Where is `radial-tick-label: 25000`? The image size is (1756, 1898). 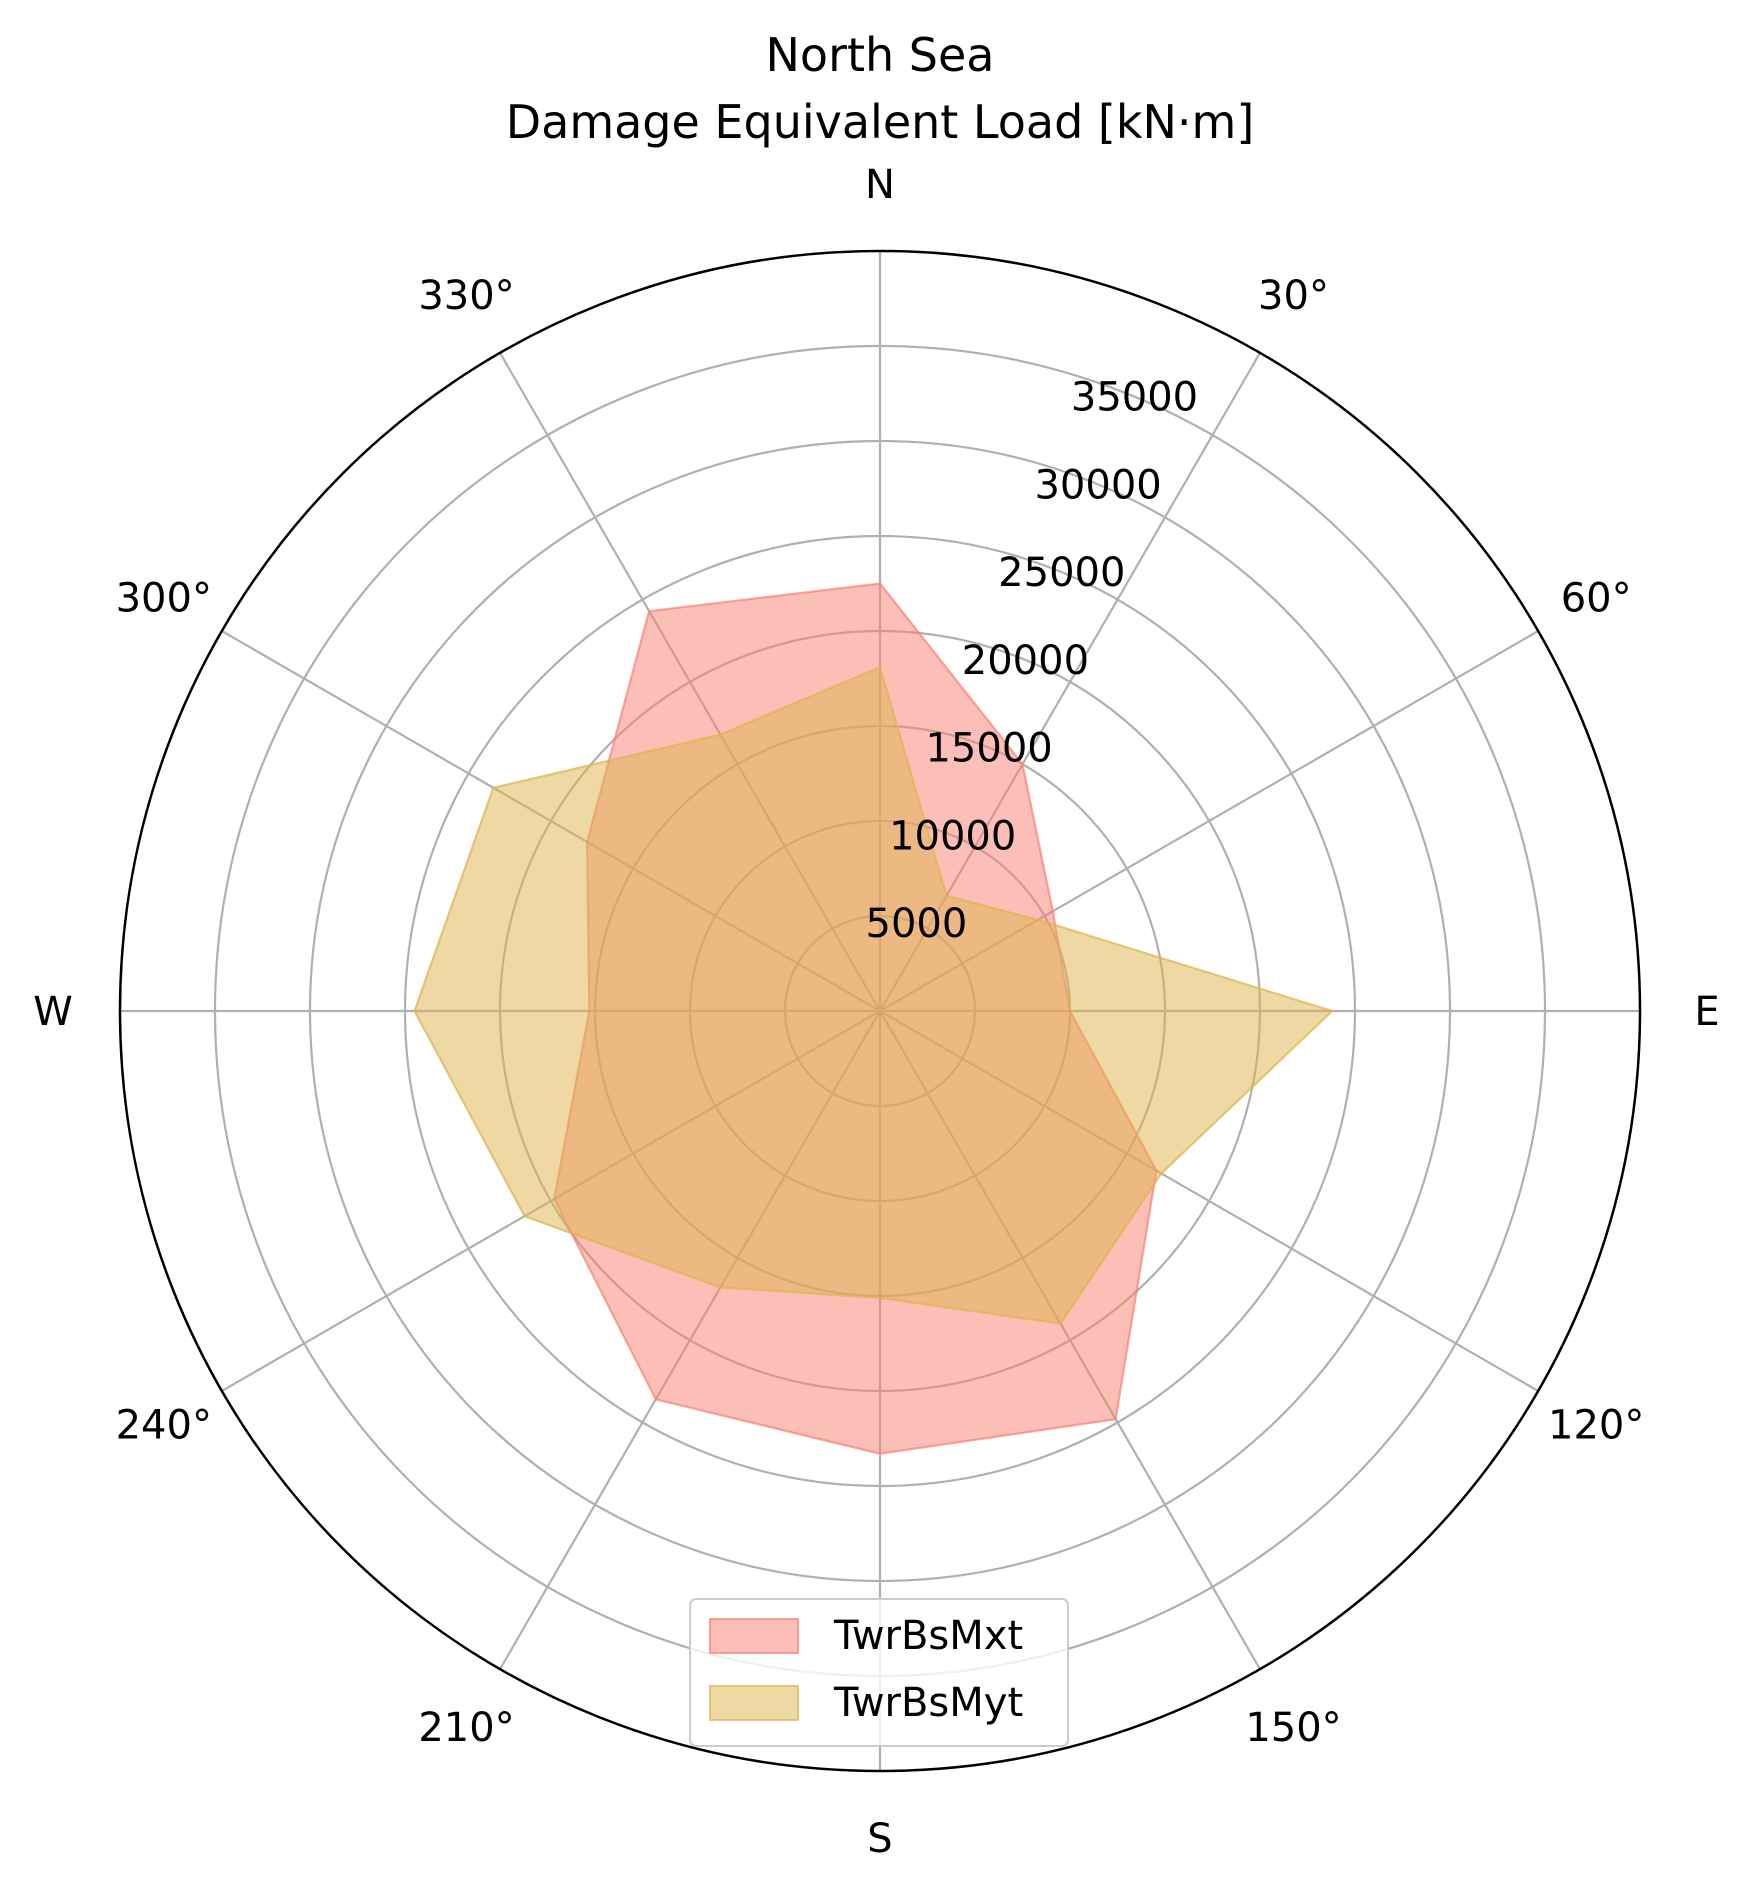
radial-tick-label: 25000 is located at coordinates (1061, 573).